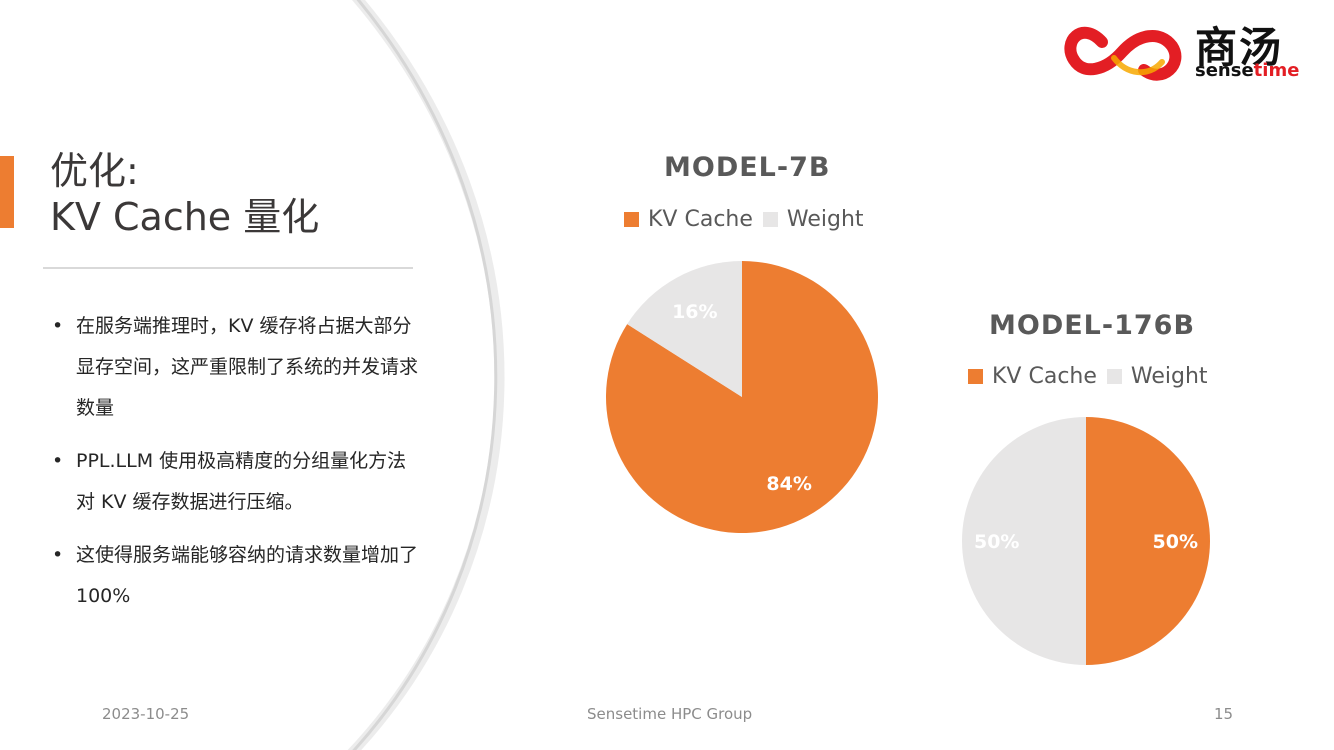  I want to click on bullet-text: PPL.LLM 使用极高精度的分组量化方法对 KV 缓存数据进行压缩。, so click(241, 481).